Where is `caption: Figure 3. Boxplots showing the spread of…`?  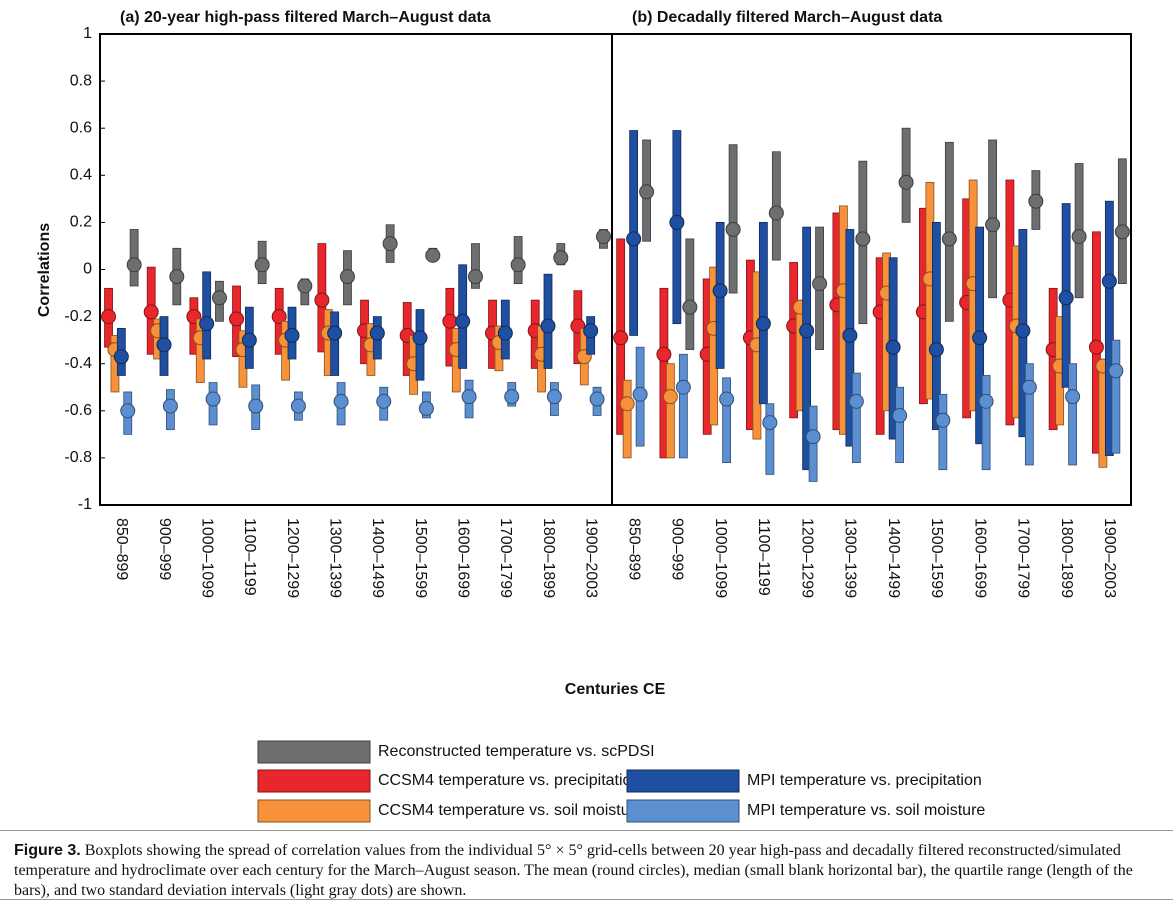
caption: Figure 3. Boxplots showing the spread of… is located at coordinates (586, 865).